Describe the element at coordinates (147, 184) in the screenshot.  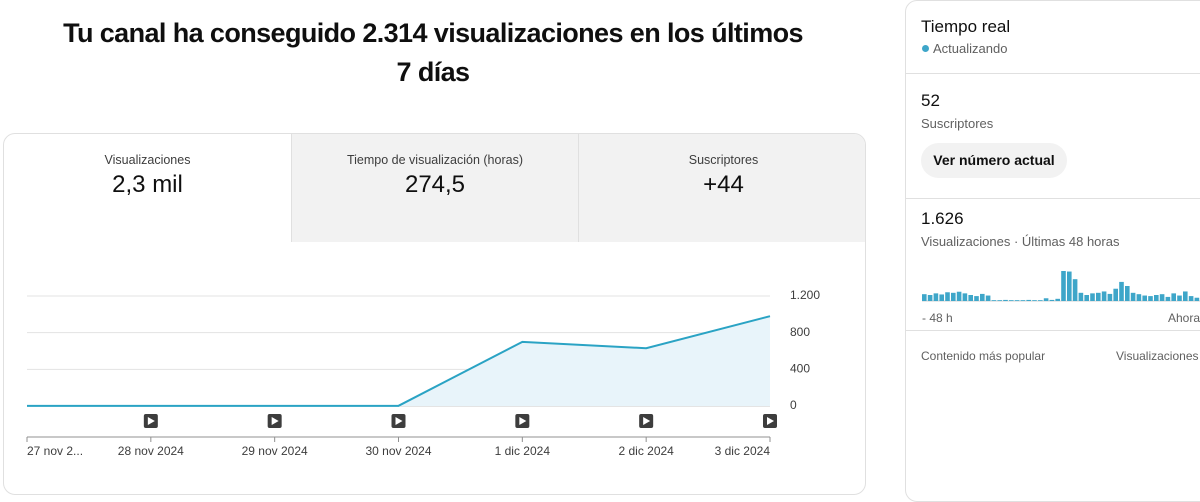
I see `tab-value: 2,3 mil` at that location.